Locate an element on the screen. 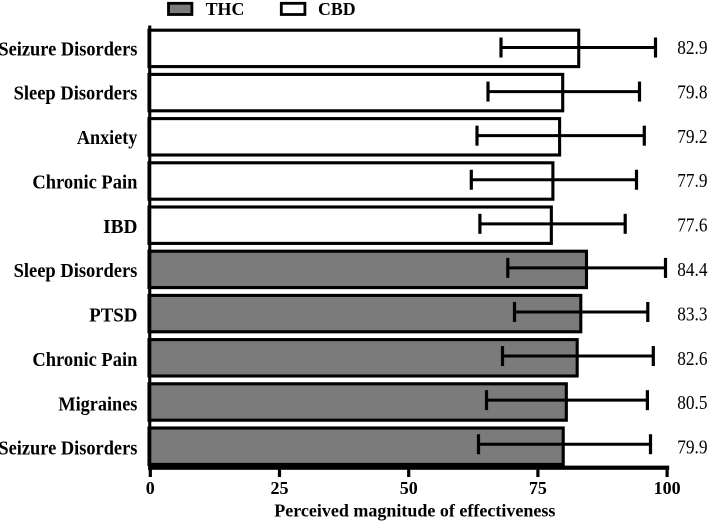 This screenshot has height=525, width=709. svg-text: IBD is located at coordinates (120, 227).